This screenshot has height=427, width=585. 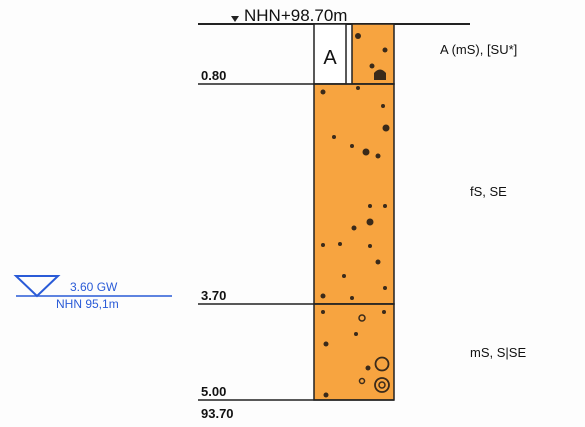 I want to click on bottom-elevation-label: 93.70, so click(x=217, y=413).